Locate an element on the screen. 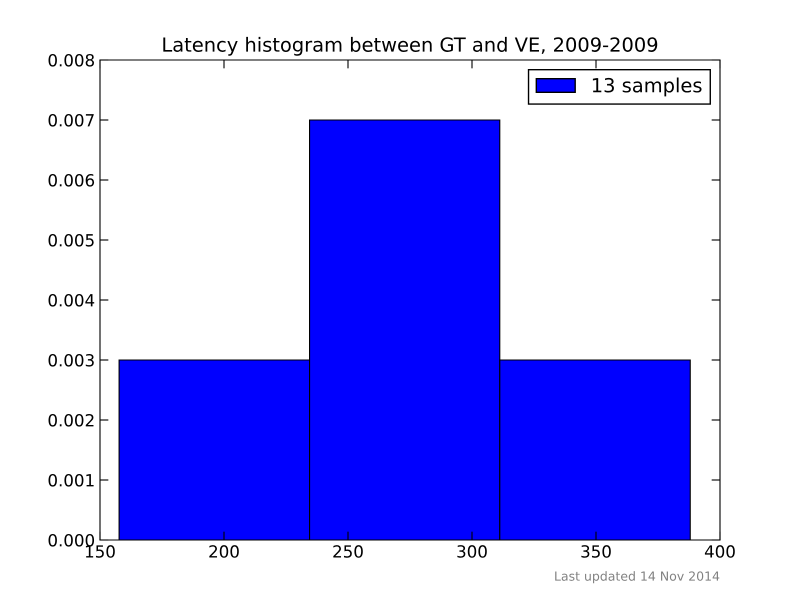 The height and width of the screenshot is (600, 800). x-tick-label: 200 is located at coordinates (224, 551).